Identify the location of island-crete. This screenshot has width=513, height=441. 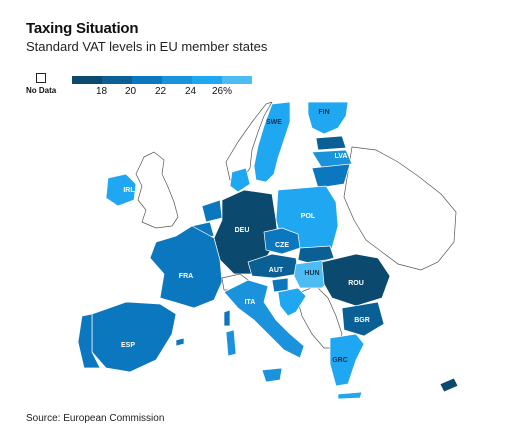
(350, 395).